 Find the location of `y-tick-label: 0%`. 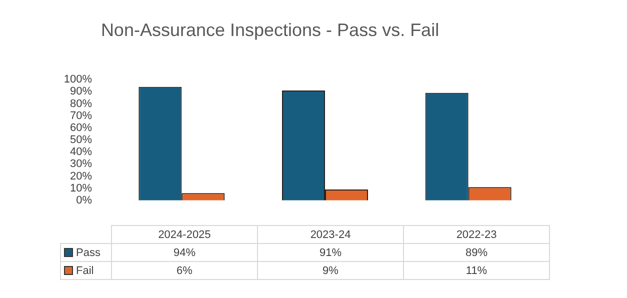

y-tick-label: 0% is located at coordinates (84, 200).